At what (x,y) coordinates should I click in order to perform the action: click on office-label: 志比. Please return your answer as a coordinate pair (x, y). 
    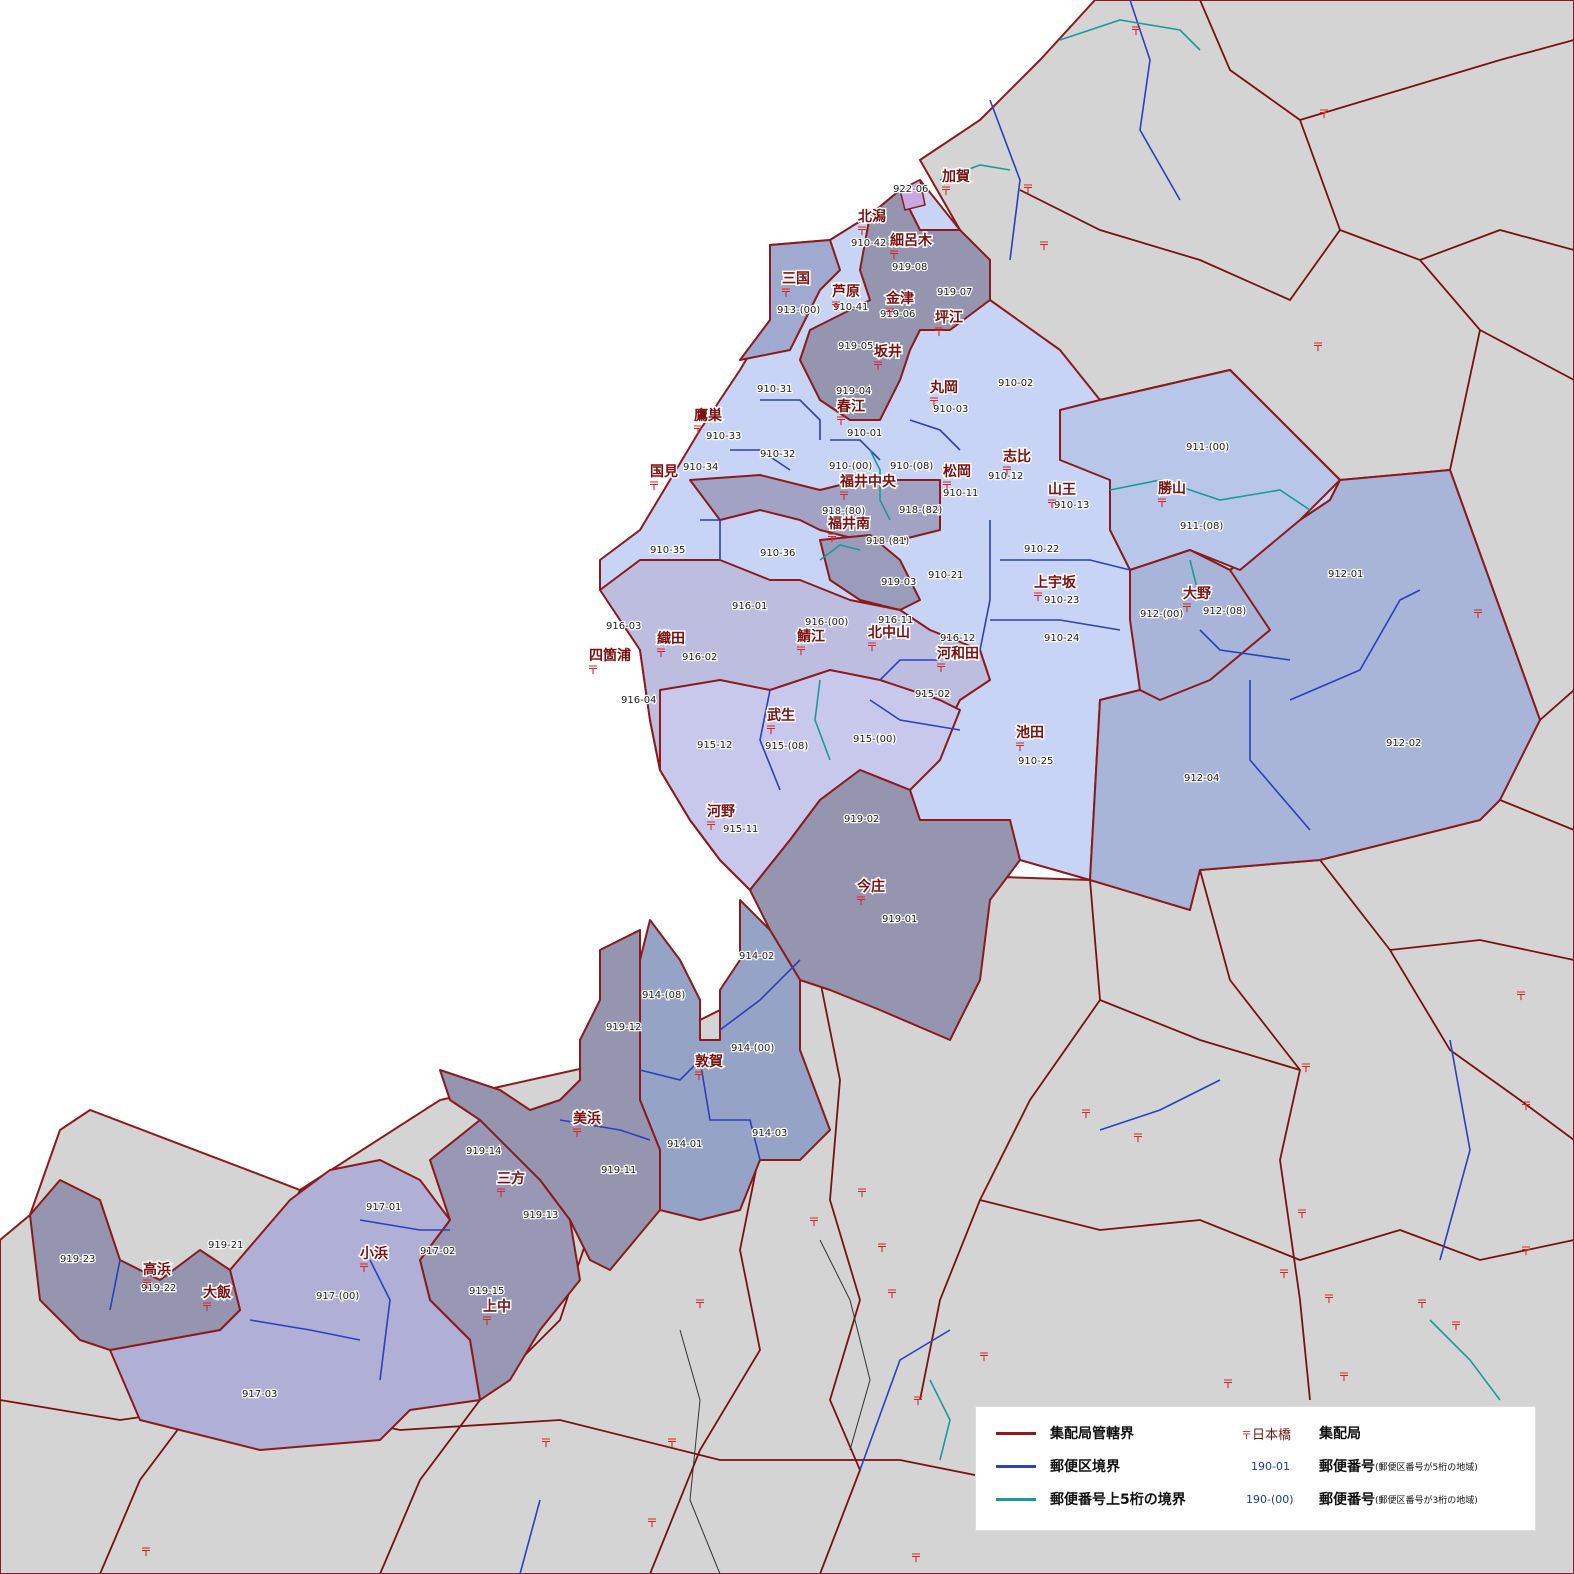
    Looking at the image, I should click on (1017, 456).